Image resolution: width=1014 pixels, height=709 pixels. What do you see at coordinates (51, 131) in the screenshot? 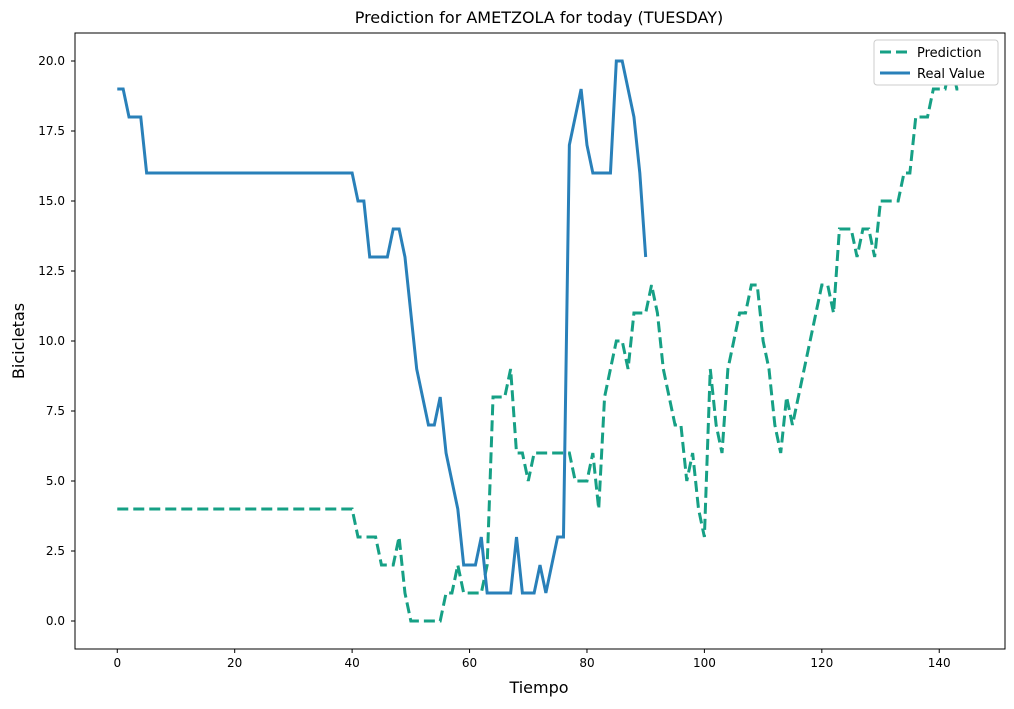
I see `y-tick-label: 17.5` at bounding box center [51, 131].